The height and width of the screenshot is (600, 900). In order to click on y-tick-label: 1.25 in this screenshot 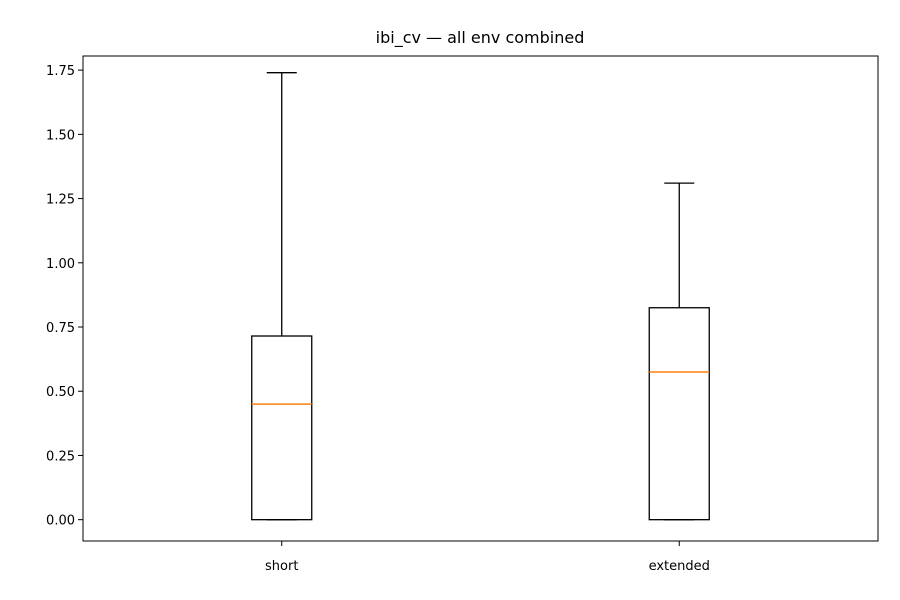, I will do `click(60, 200)`.